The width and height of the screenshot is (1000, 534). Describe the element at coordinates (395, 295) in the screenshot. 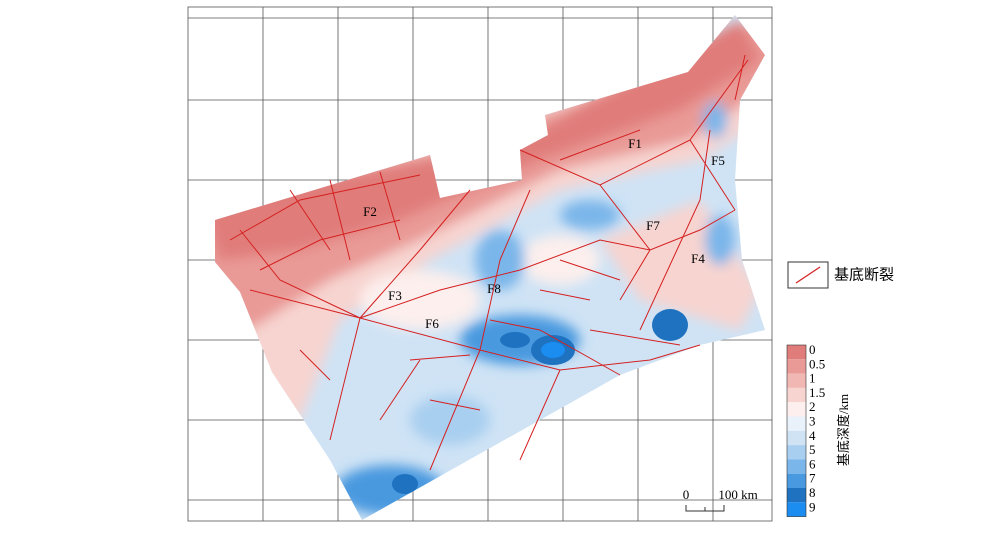

I see `fault-label: F3` at that location.